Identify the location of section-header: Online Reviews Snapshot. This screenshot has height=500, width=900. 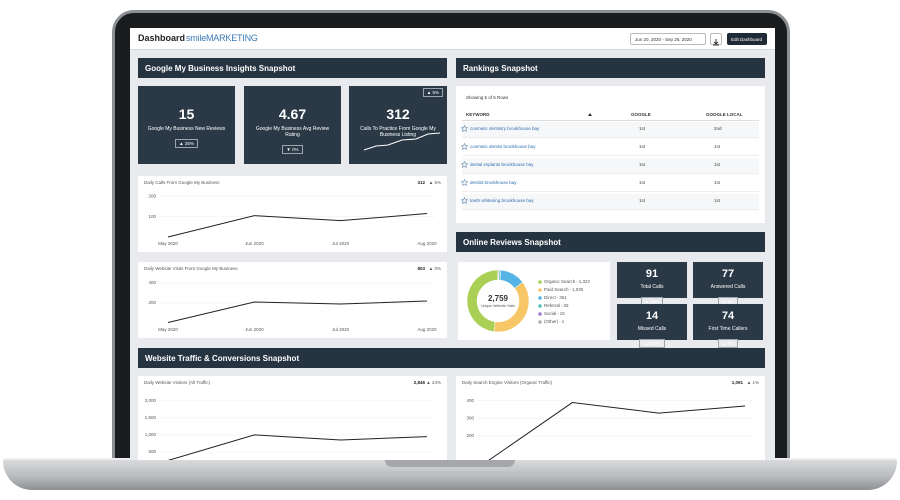
(610, 242).